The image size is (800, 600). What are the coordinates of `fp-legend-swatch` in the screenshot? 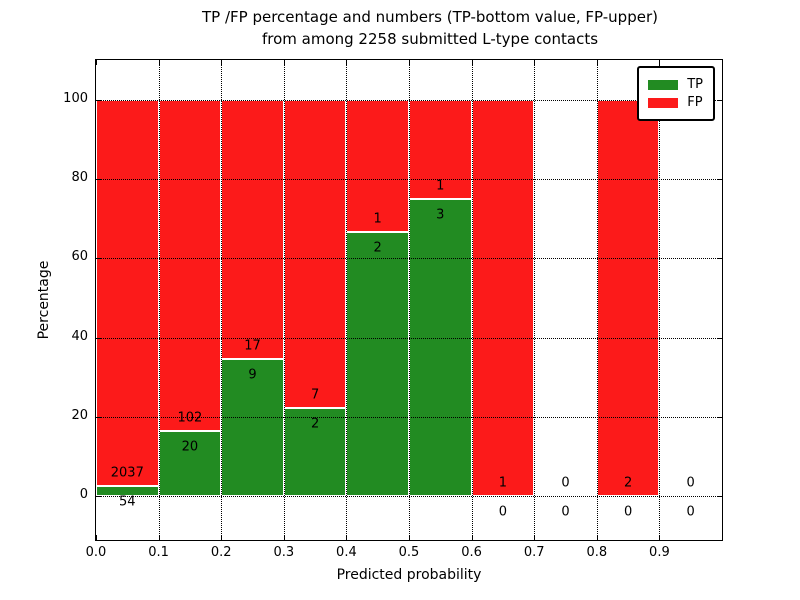 It's located at (663, 102).